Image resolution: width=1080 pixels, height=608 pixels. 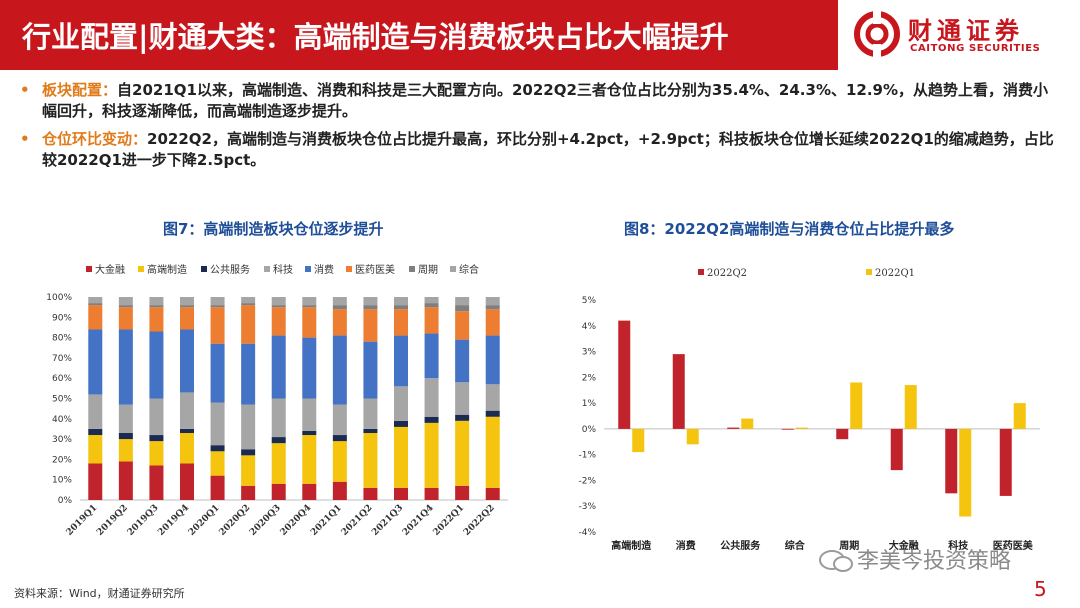 I want to click on y-tick-label: -3%, so click(x=587, y=507).